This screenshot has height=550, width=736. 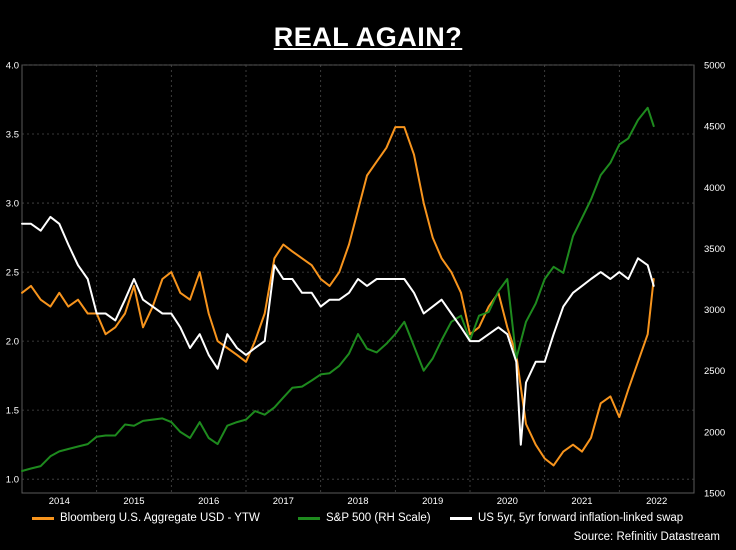 What do you see at coordinates (283, 501) in the screenshot?
I see `x-tick-label: 2017` at bounding box center [283, 501].